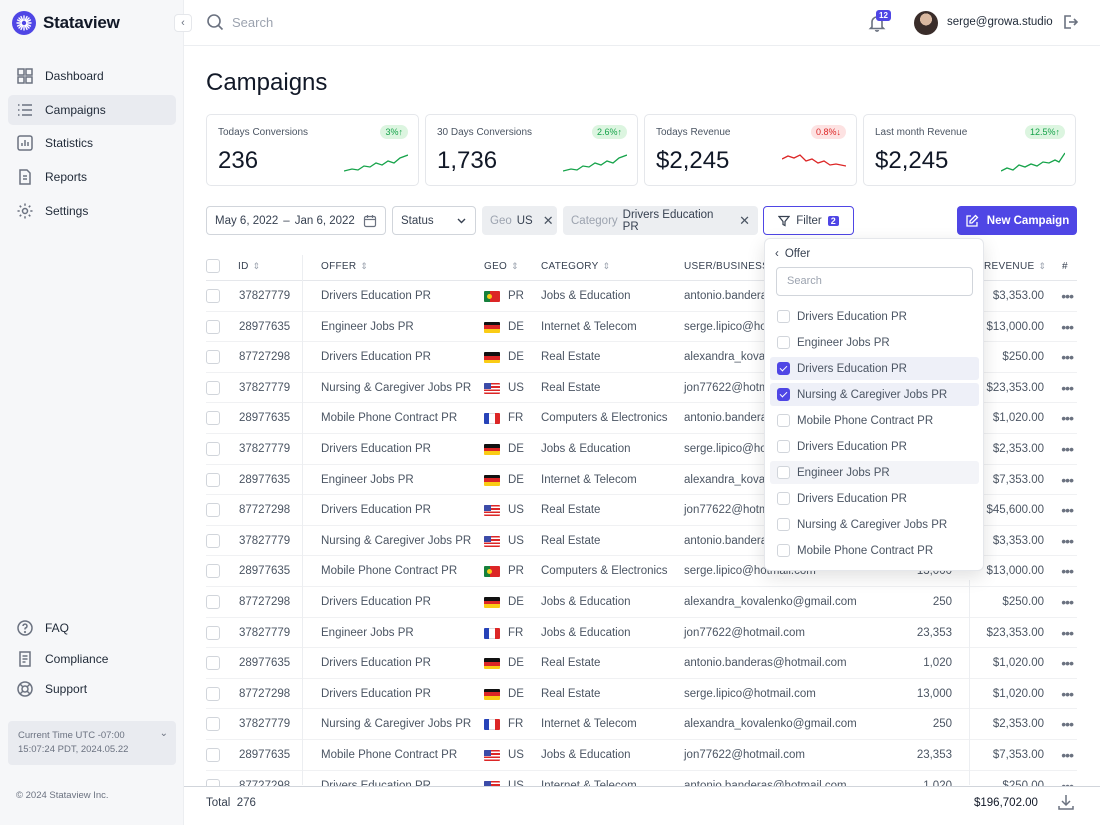 The width and height of the screenshot is (1100, 825). What do you see at coordinates (92, 628) in the screenshot?
I see `sidebar-item-faq: FAQ` at bounding box center [92, 628].